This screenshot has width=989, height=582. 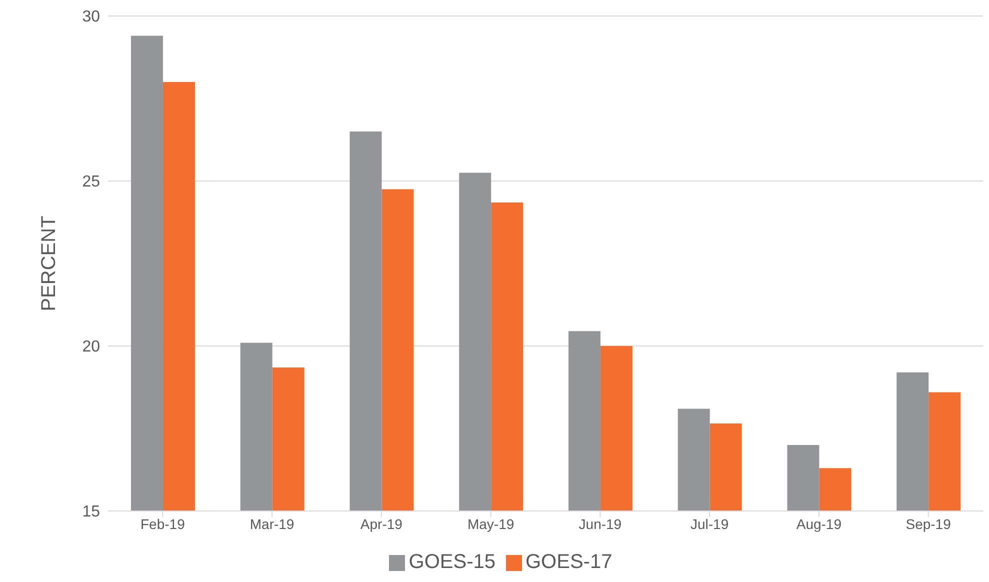 I want to click on x-tick-label: Sep-19, so click(x=929, y=524).